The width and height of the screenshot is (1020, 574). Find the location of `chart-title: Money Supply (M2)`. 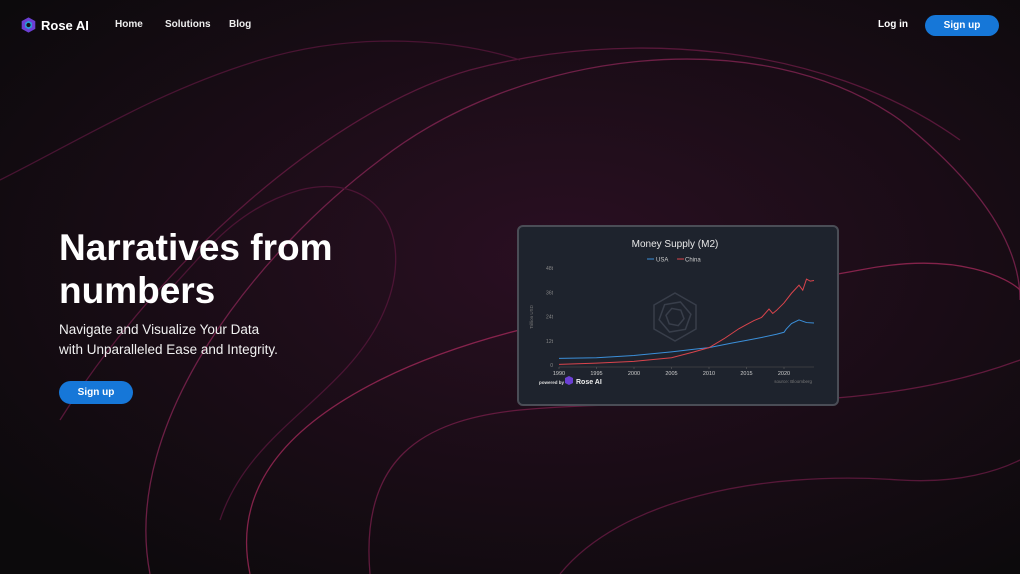

chart-title: Money Supply (M2) is located at coordinates (675, 244).